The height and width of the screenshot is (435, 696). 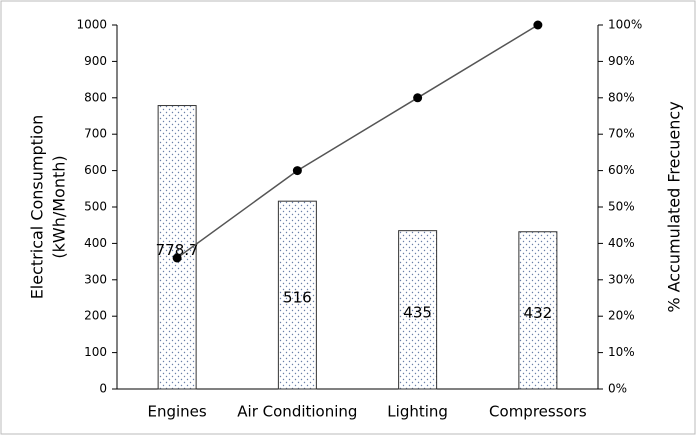 What do you see at coordinates (538, 313) in the screenshot?
I see `data-label: 432` at bounding box center [538, 313].